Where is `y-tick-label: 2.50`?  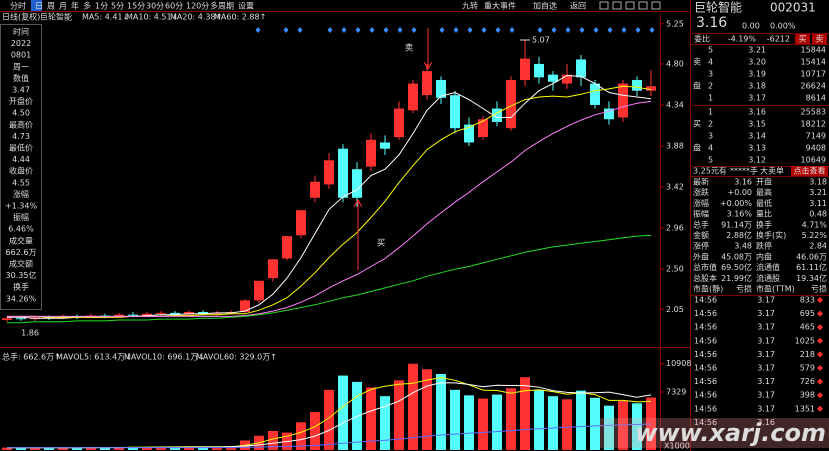
y-tick-label: 2.50 is located at coordinates (675, 269).